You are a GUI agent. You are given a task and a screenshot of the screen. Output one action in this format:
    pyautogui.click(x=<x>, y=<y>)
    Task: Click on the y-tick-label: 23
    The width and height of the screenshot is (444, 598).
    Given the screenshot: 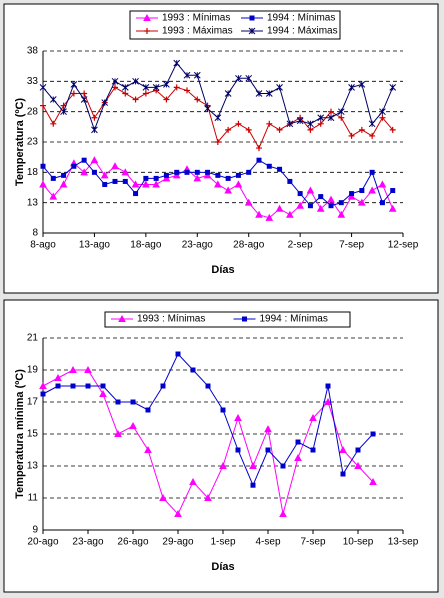 What is the action you would take?
    pyautogui.click(x=33, y=142)
    